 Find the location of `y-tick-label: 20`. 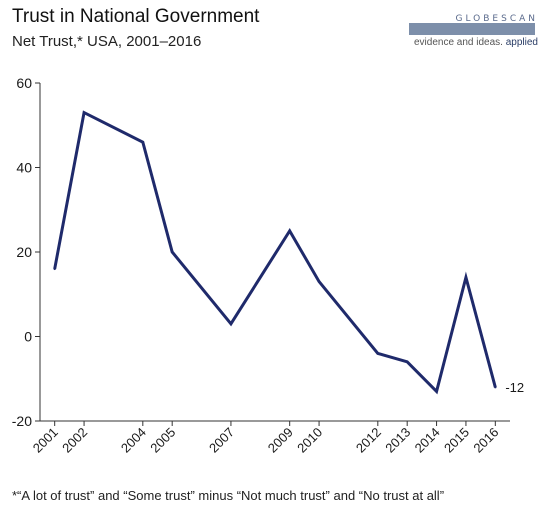

y-tick-label: 20 is located at coordinates (24, 252).